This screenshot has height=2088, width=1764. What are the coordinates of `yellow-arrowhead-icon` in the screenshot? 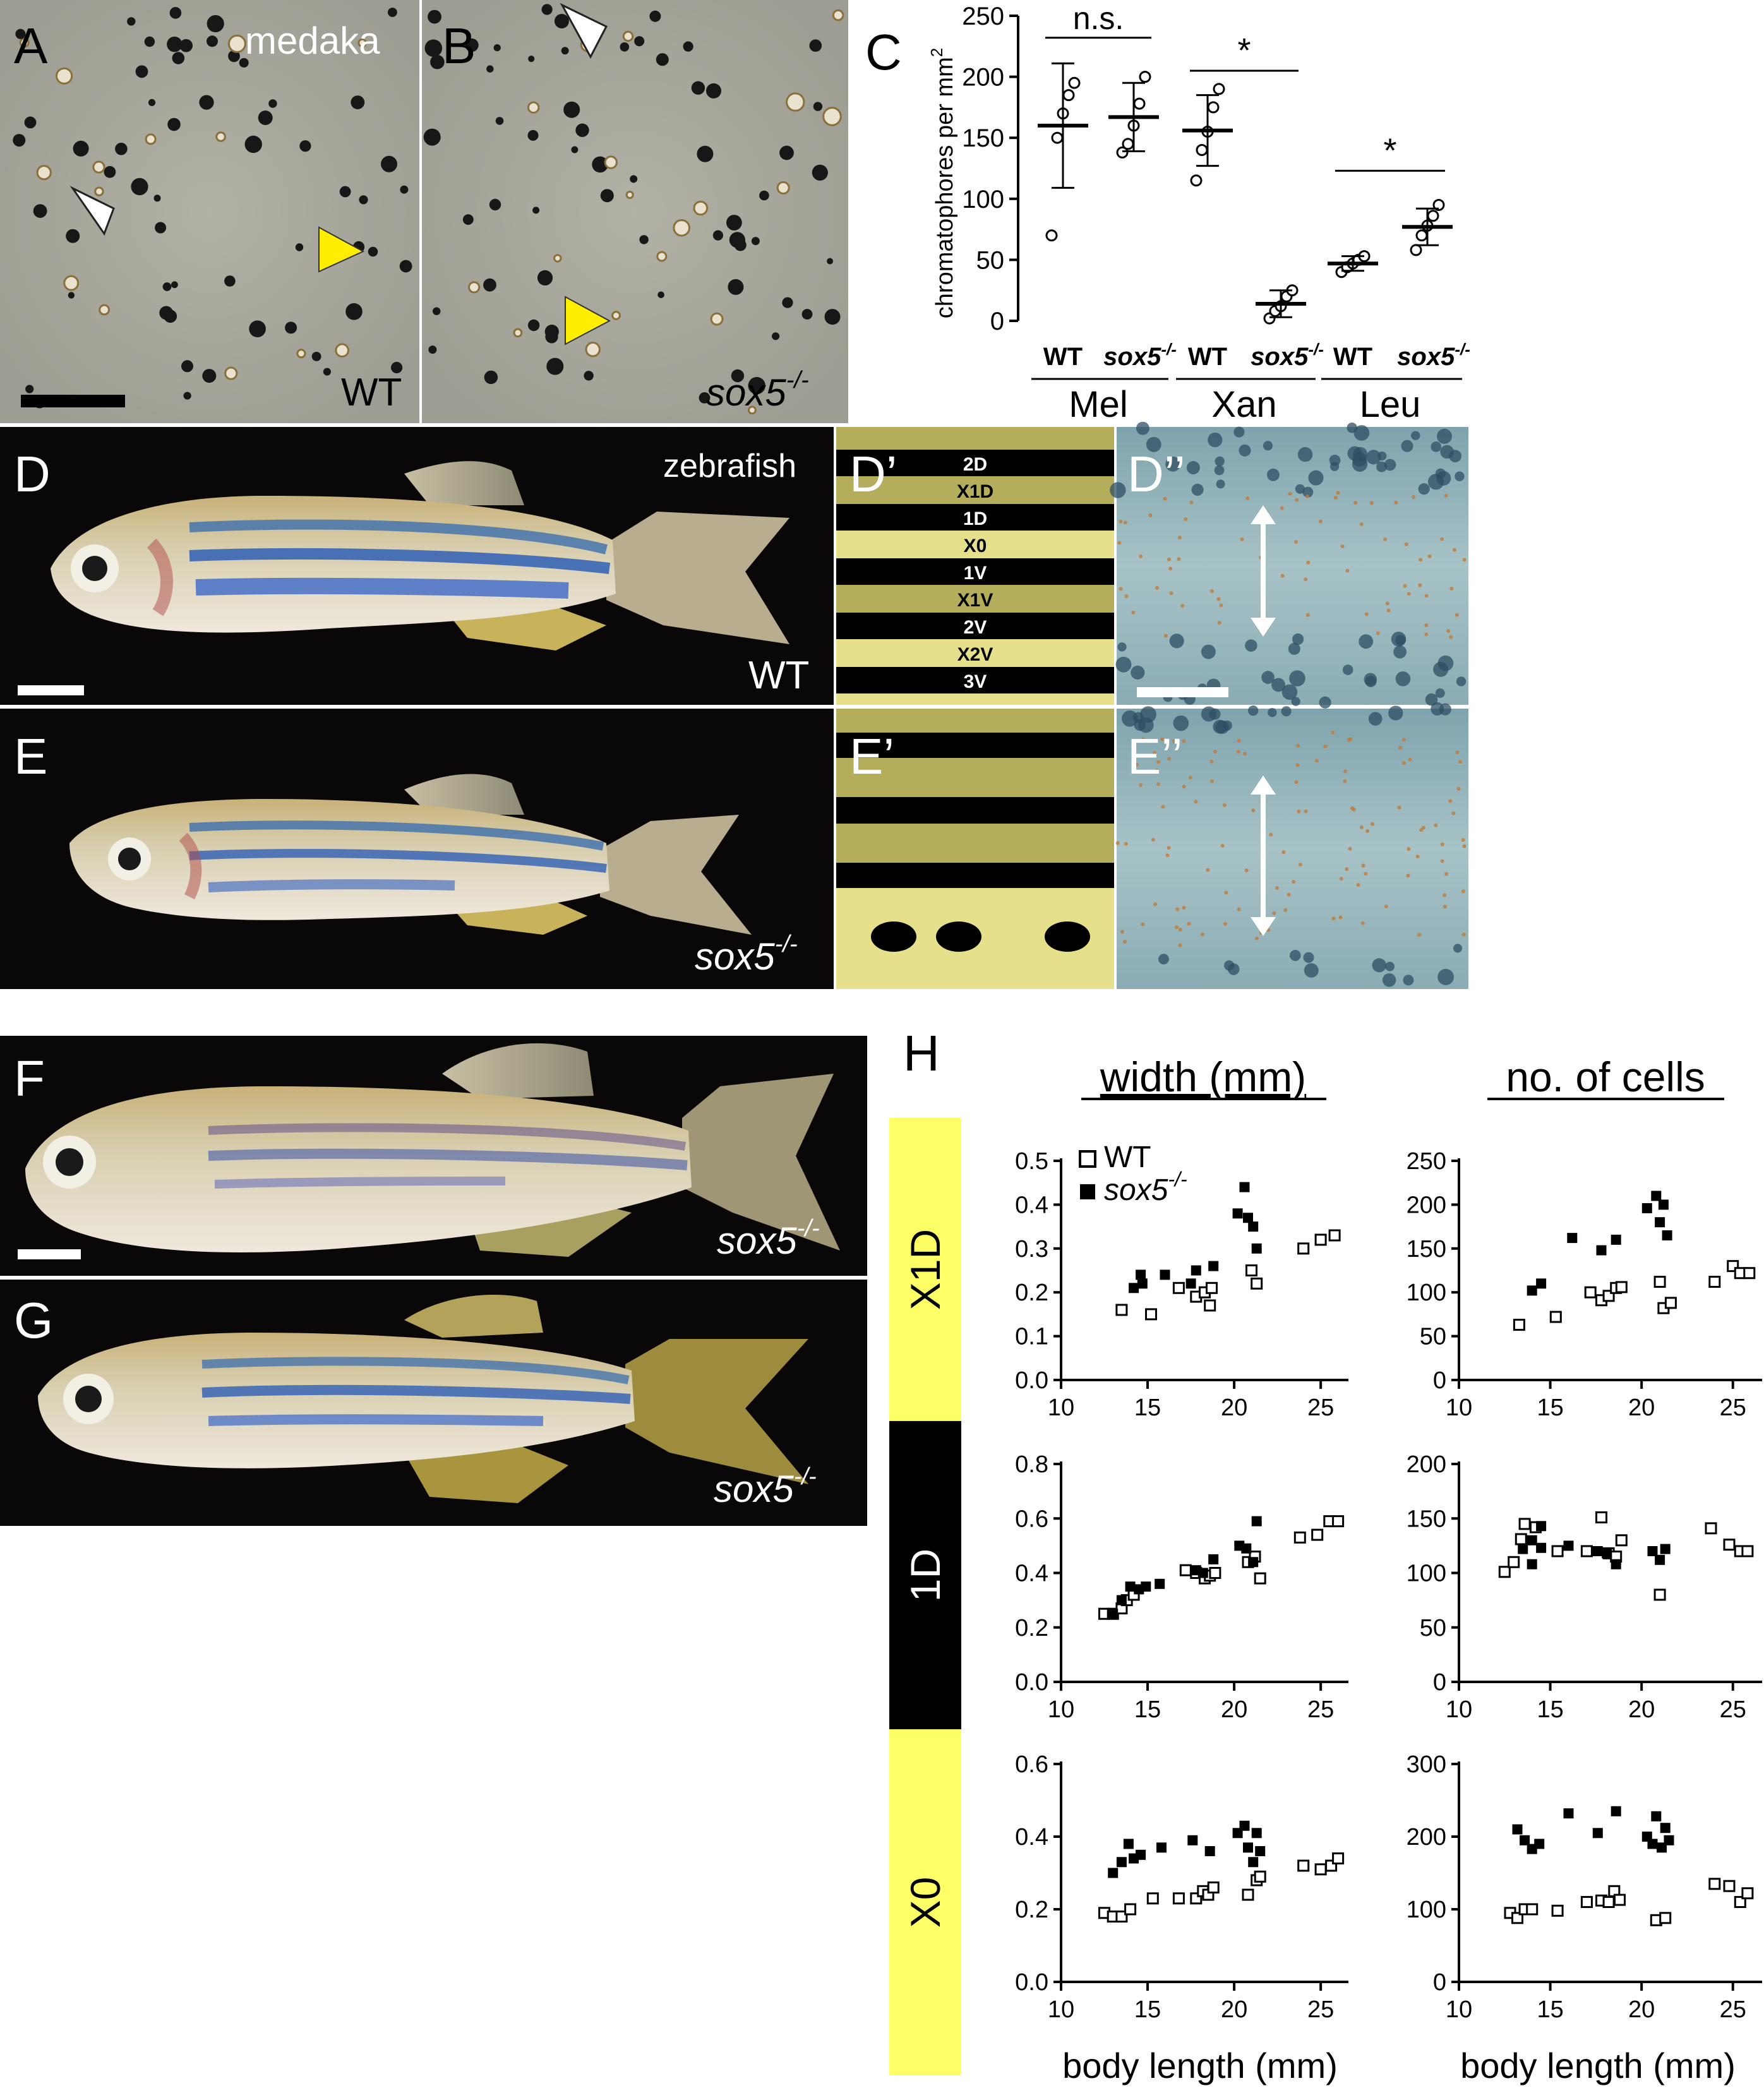 It's located at (588, 320).